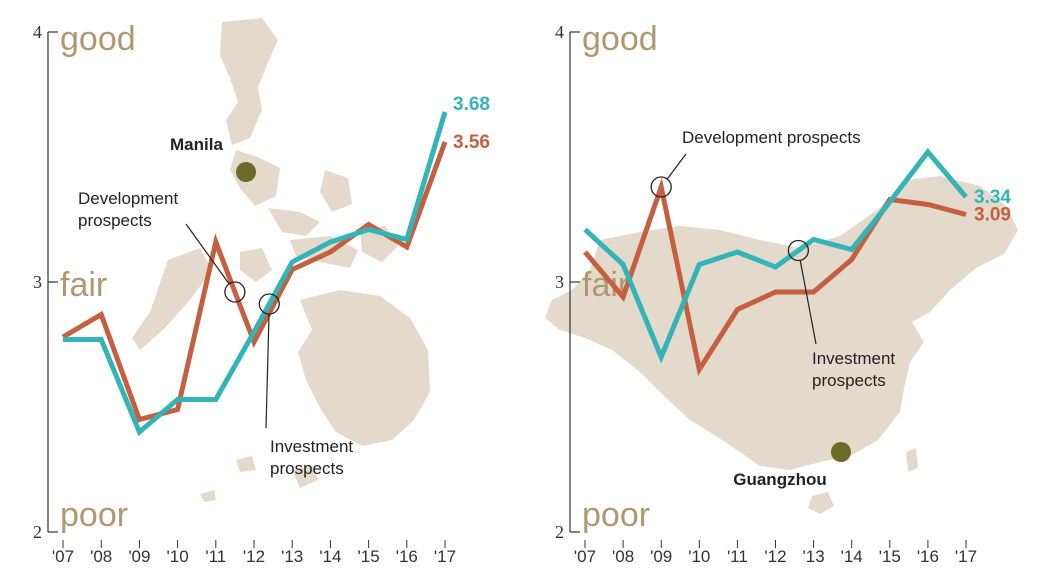  I want to click on city-label: Manila, so click(196, 144).